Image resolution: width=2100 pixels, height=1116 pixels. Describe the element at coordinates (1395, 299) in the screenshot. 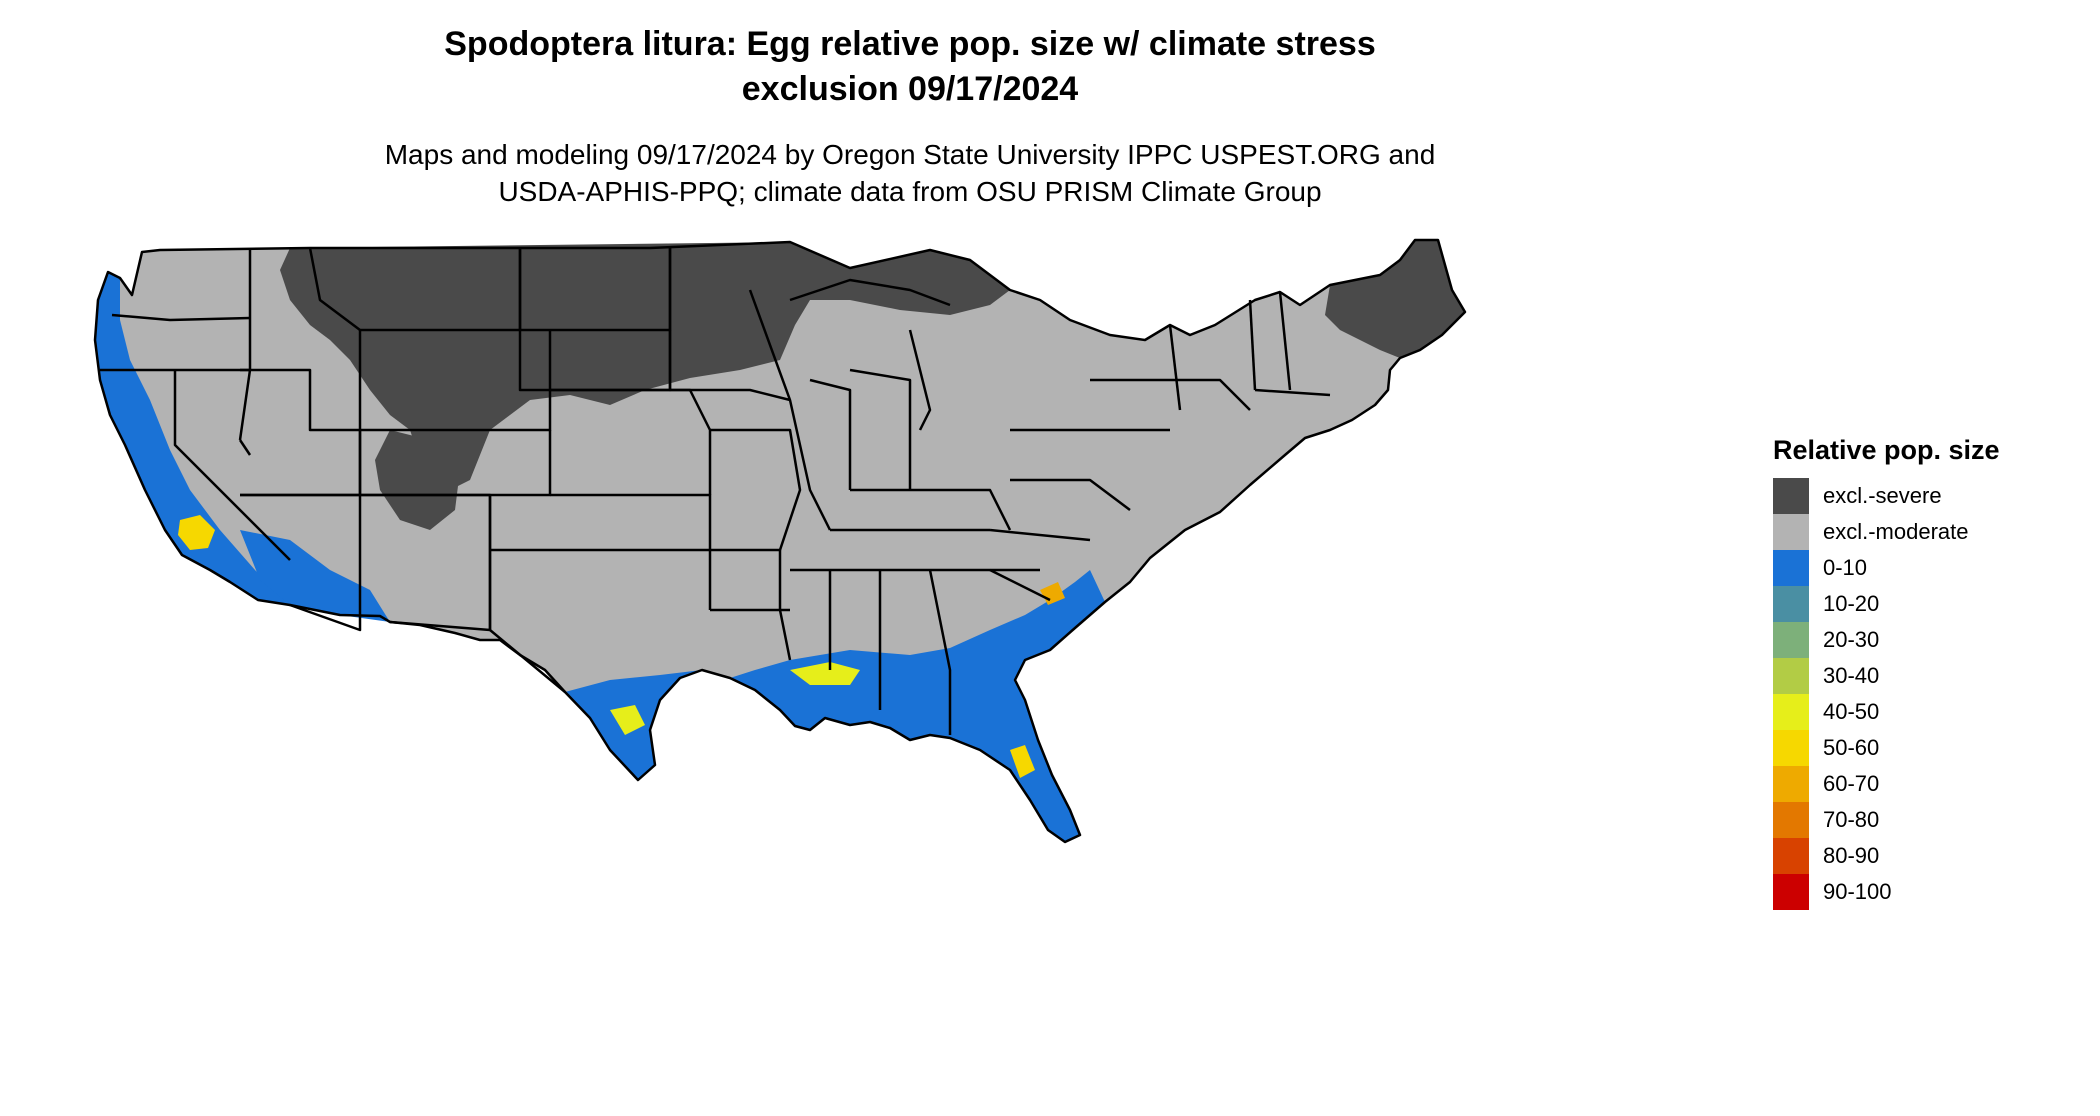

I see `severe-exclusion-northeast` at that location.